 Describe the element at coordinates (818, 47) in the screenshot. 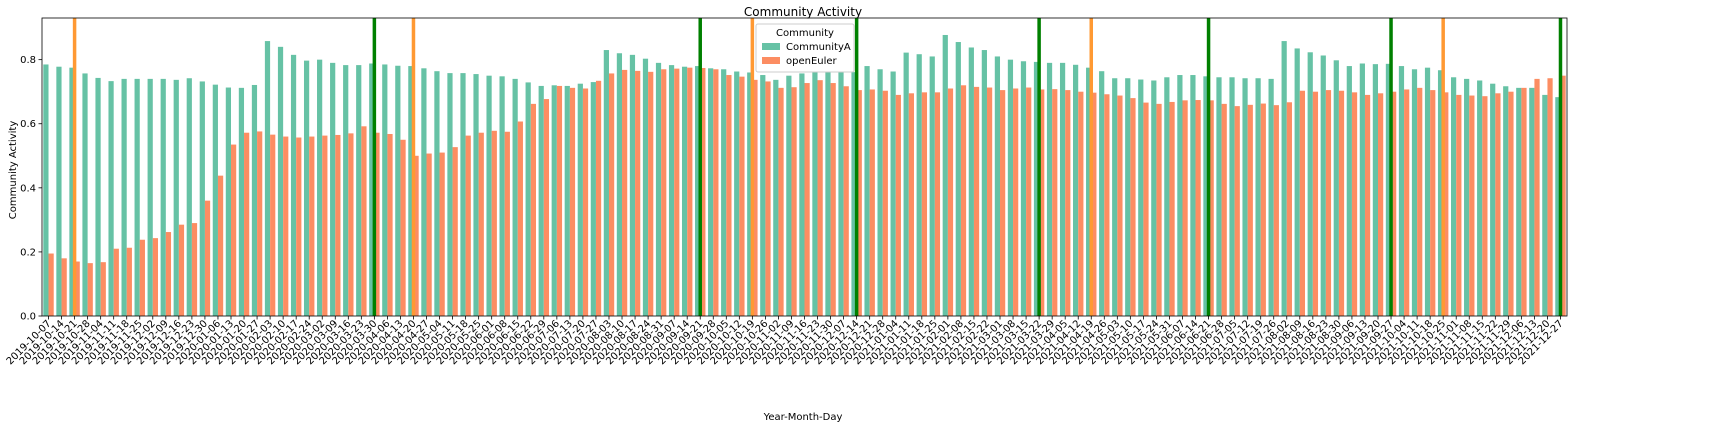

I see `legend-label-CommunityA: CommunityA` at that location.